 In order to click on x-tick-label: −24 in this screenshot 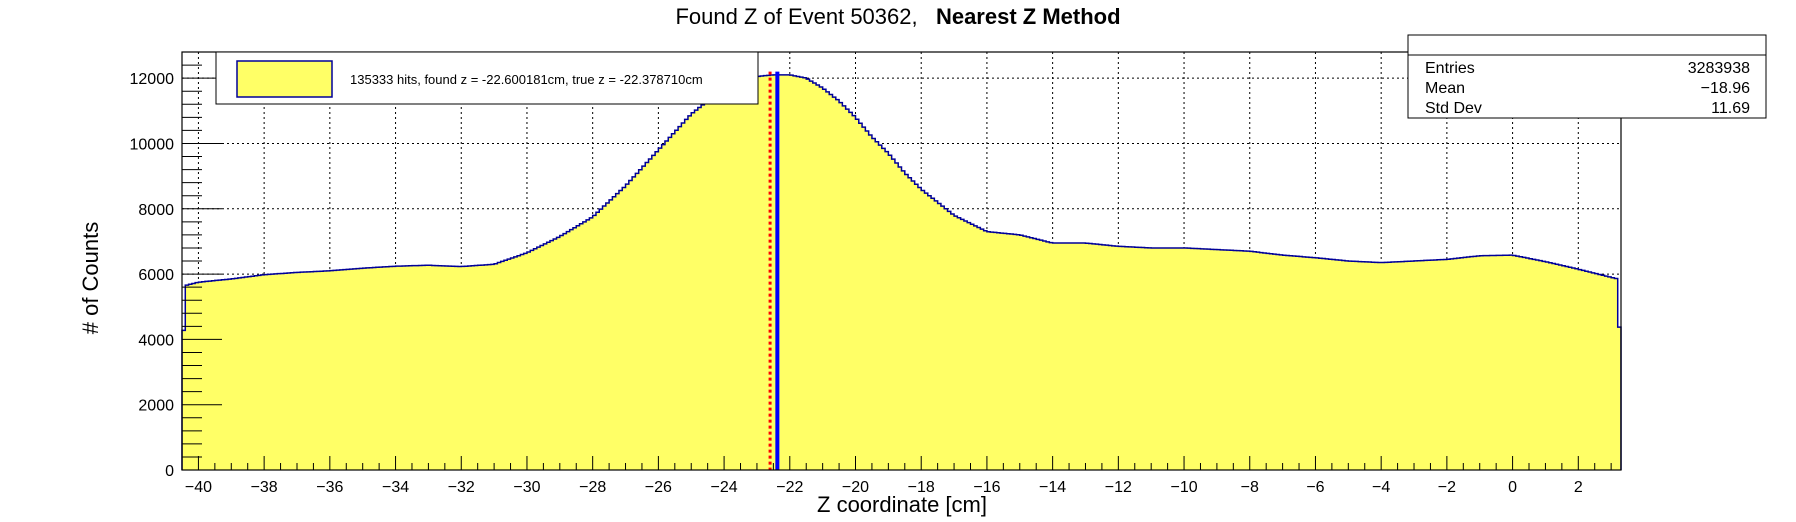, I will do `click(724, 487)`.